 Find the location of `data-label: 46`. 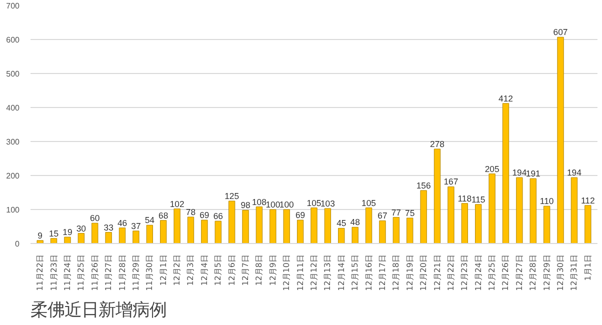

data-label: 46 is located at coordinates (122, 223).